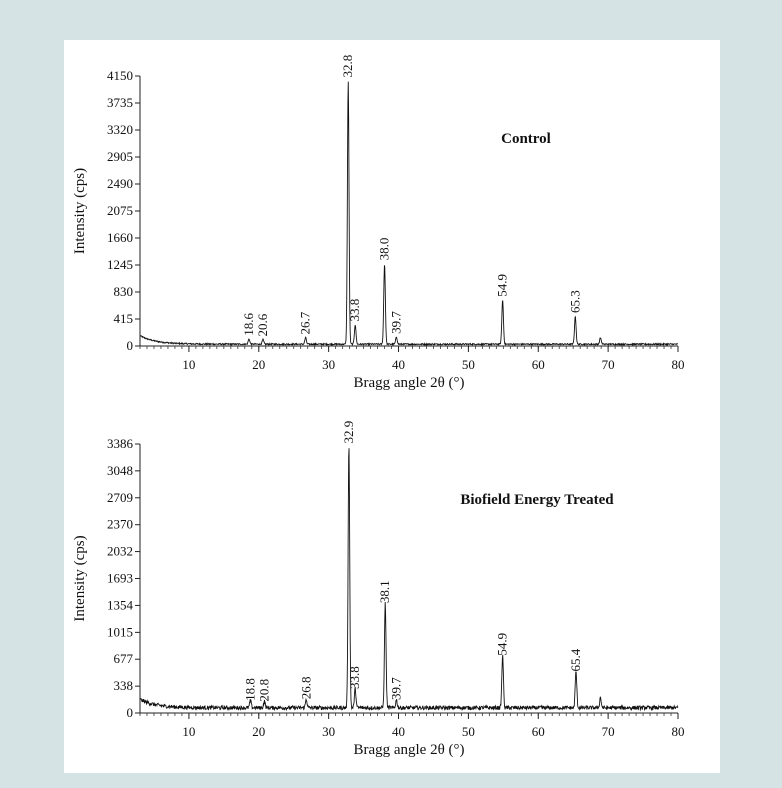  I want to click on panel-title: Control, so click(526, 139).